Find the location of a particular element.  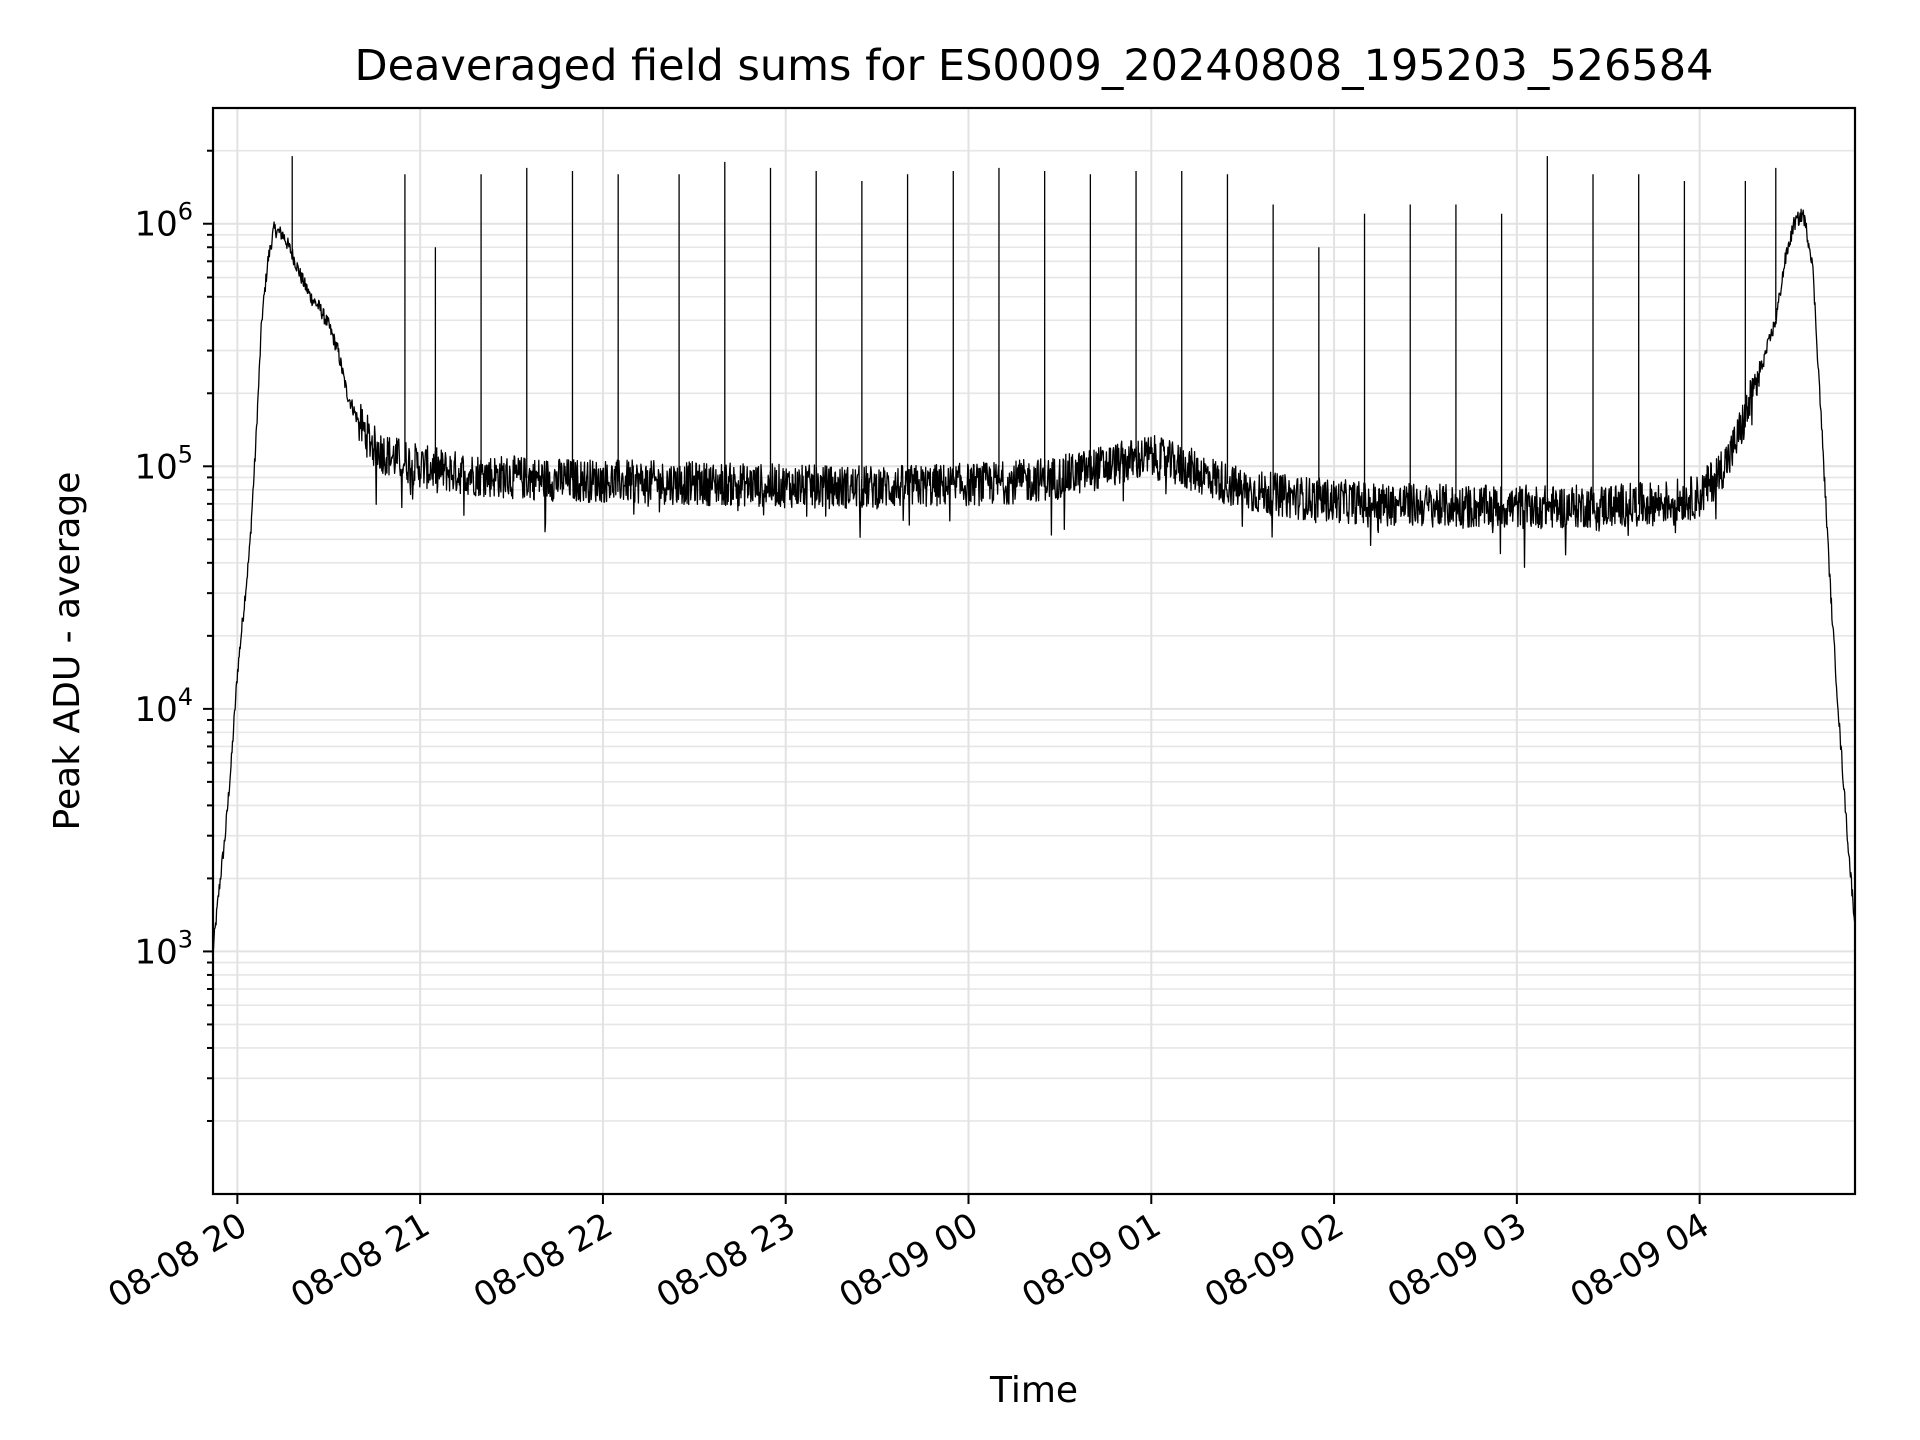

y-axis-label: Peak ADU - average is located at coordinates (67, 651).